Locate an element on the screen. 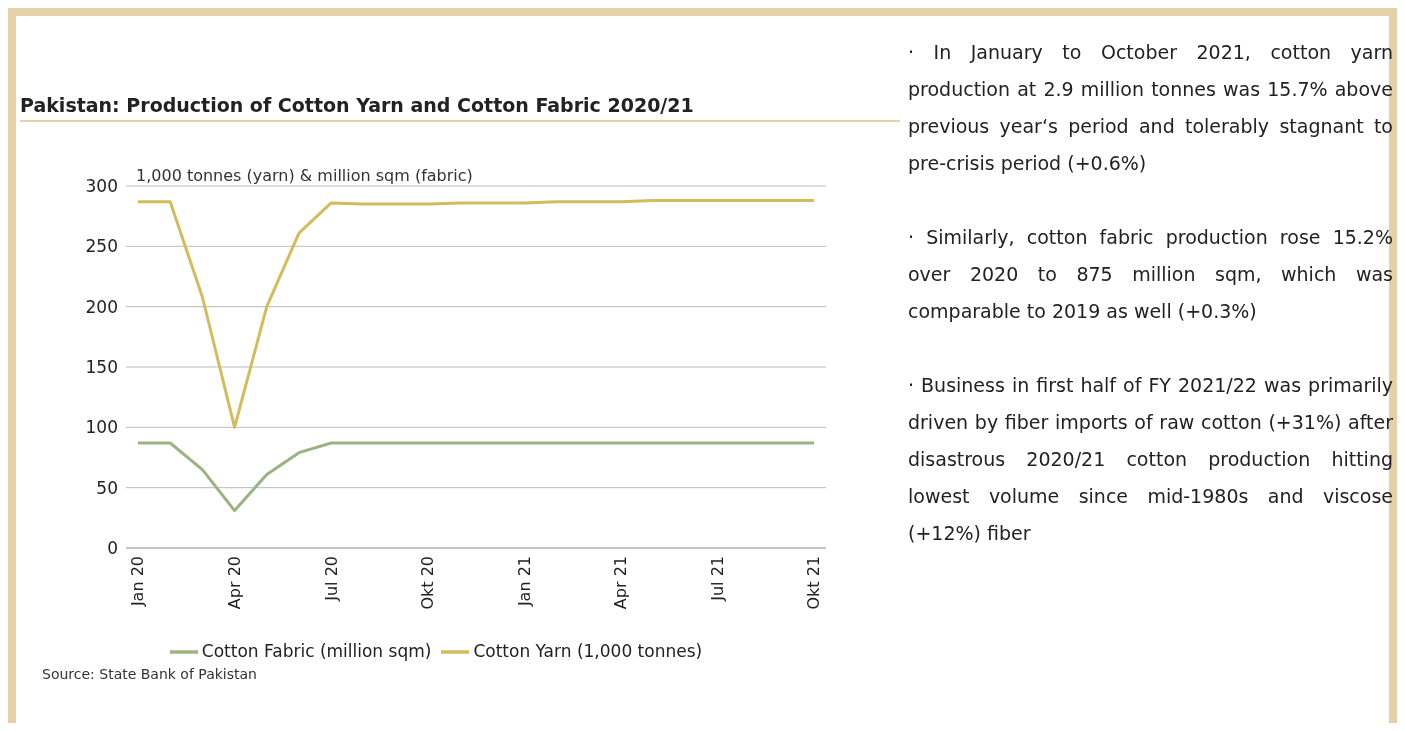 The height and width of the screenshot is (731, 1405). x-tick-label: Jan 21 is located at coordinates (524, 582).